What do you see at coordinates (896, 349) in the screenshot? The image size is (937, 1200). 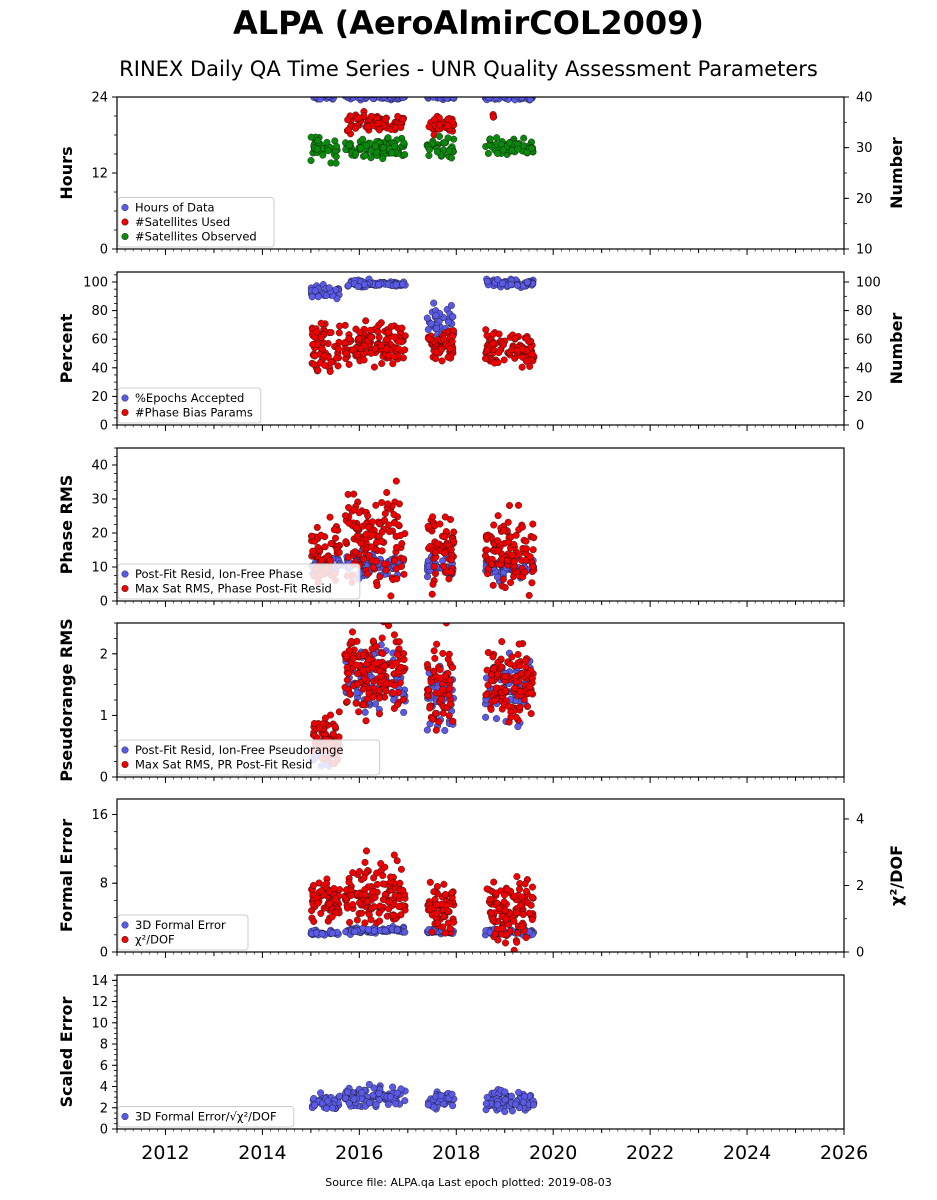 I see `y-axis-right-label: Number` at bounding box center [896, 349].